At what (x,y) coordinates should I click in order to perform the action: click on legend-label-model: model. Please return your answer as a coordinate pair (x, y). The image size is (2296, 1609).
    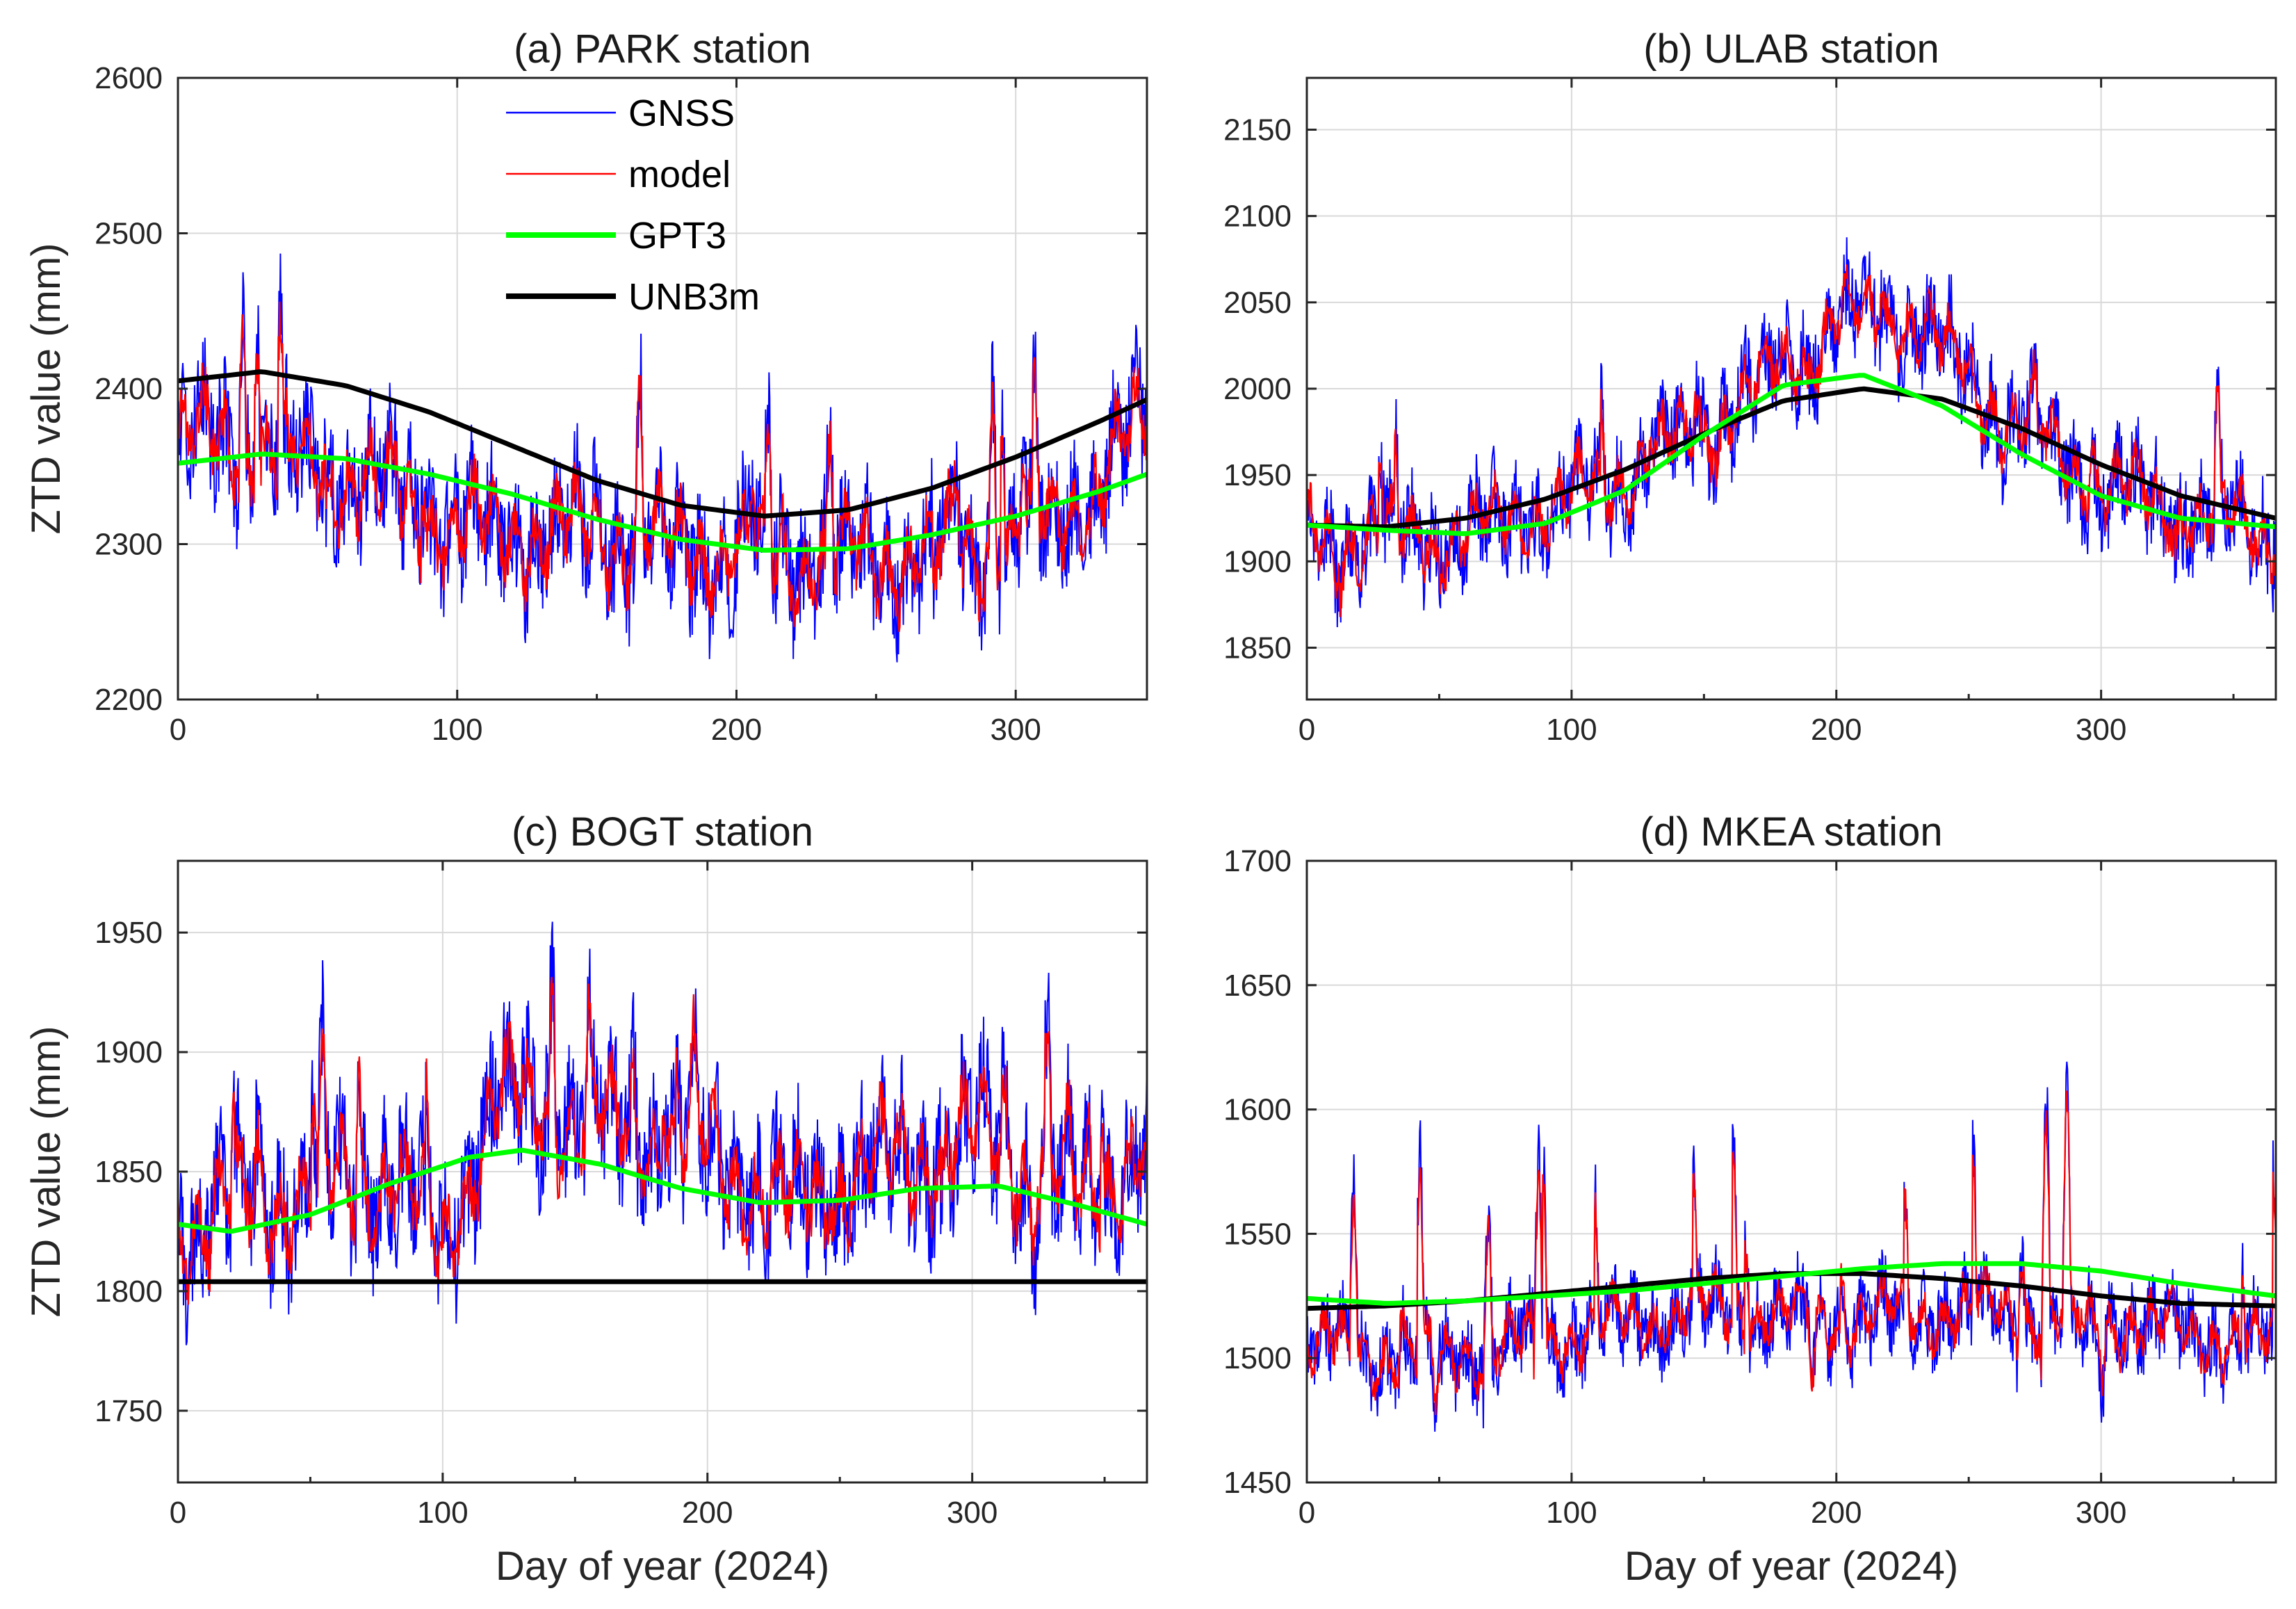
    Looking at the image, I should click on (680, 174).